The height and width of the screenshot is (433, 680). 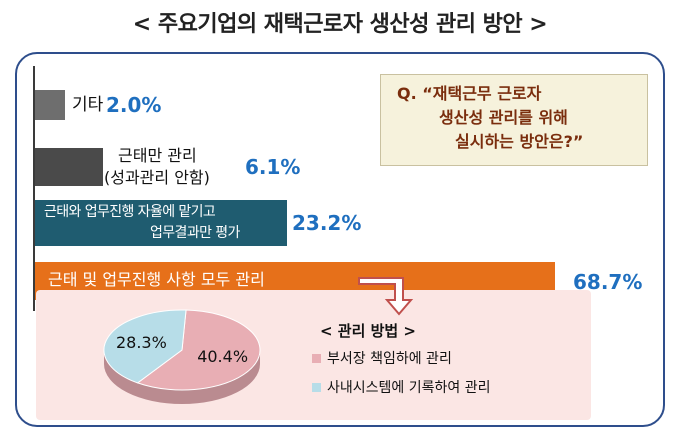 I want to click on bar-label-result-only-2: 업무결과만 평가, so click(x=195, y=233).